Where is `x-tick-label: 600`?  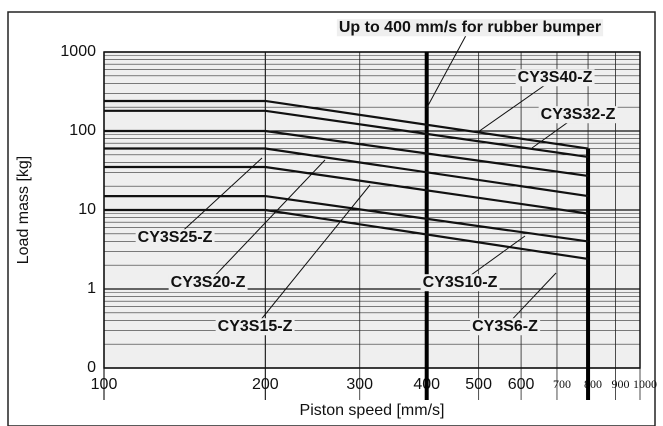
x-tick-label: 600 is located at coordinates (521, 384).